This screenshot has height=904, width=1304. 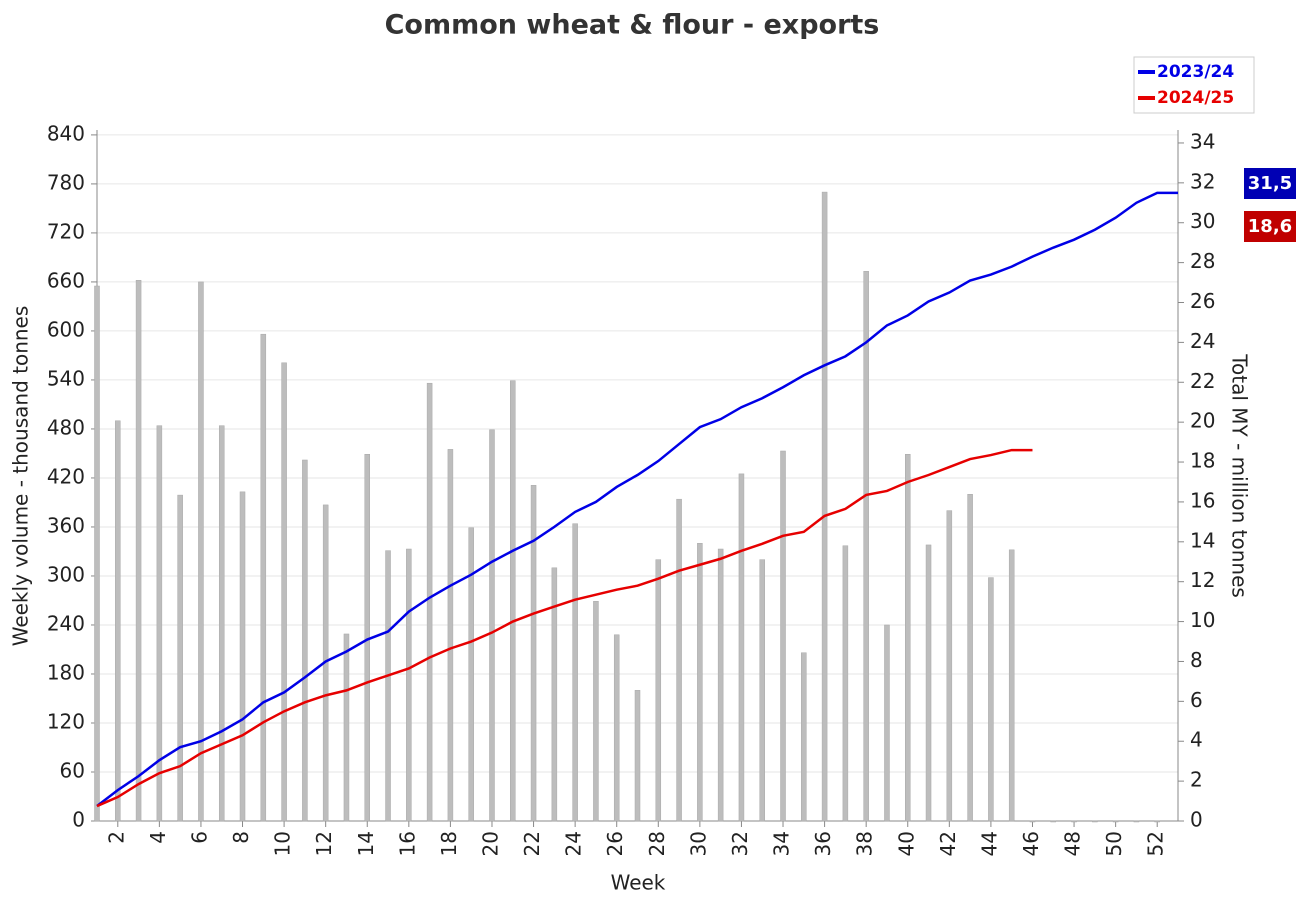 I want to click on x-axis-label: Week, so click(x=638, y=883).